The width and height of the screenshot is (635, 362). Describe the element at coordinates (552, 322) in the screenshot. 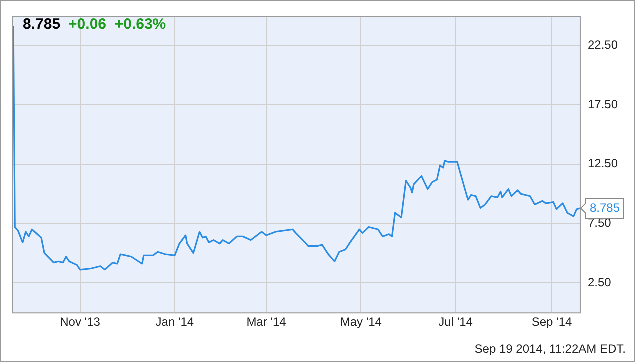

I see `x-tick-label: Sep '14` at that location.